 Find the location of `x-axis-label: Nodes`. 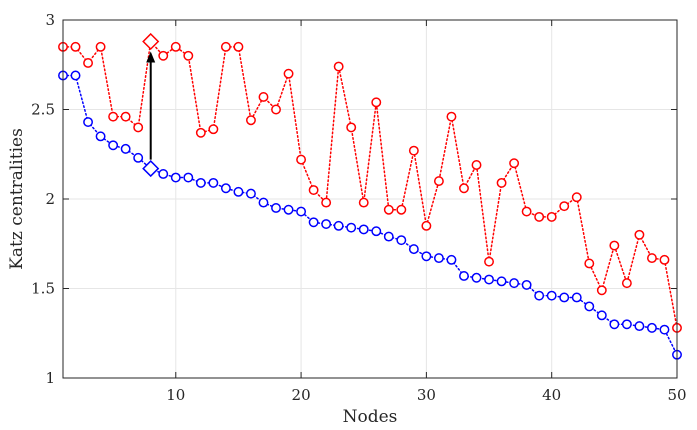

x-axis-label: Nodes is located at coordinates (370, 417).